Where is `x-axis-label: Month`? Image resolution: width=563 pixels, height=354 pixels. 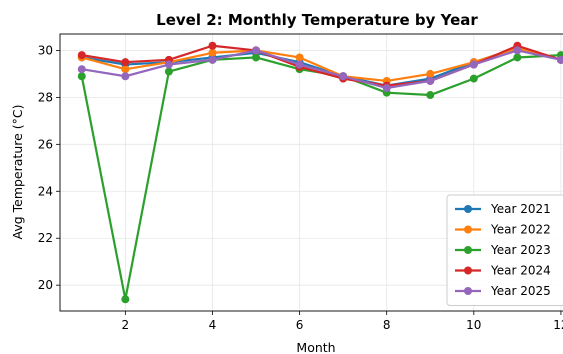
x-axis-label: Month is located at coordinates (315, 347).